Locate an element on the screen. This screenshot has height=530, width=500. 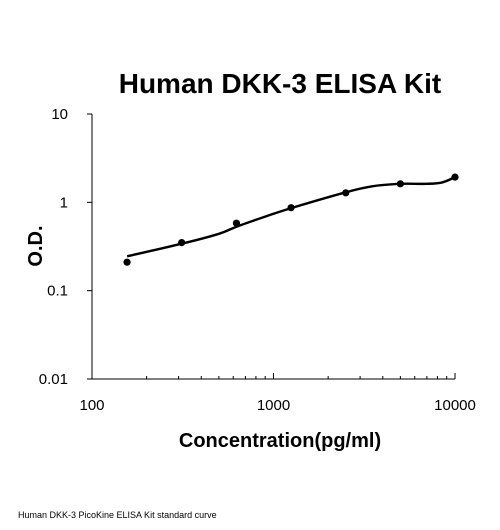
x-axis-ticks: 100 1000 10000 is located at coordinates (277, 393).